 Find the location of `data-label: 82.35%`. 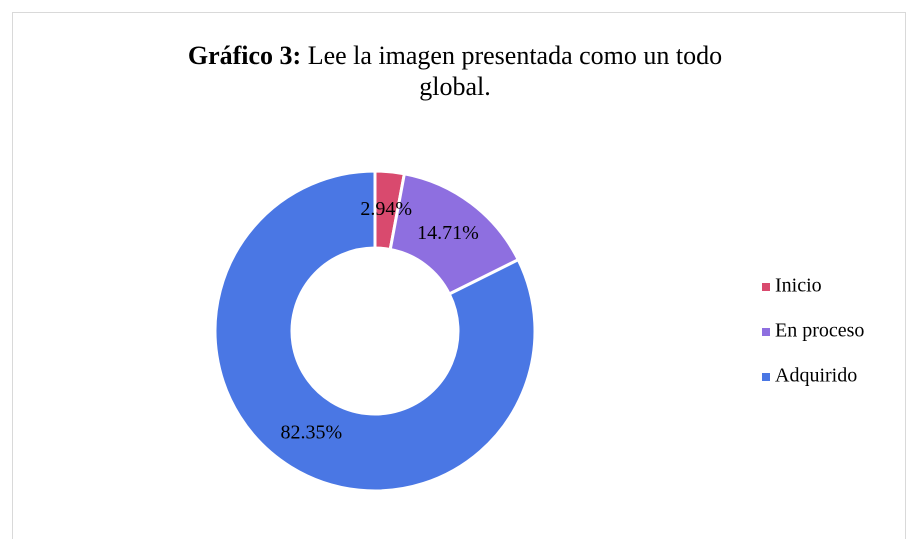

data-label: 82.35% is located at coordinates (311, 432).